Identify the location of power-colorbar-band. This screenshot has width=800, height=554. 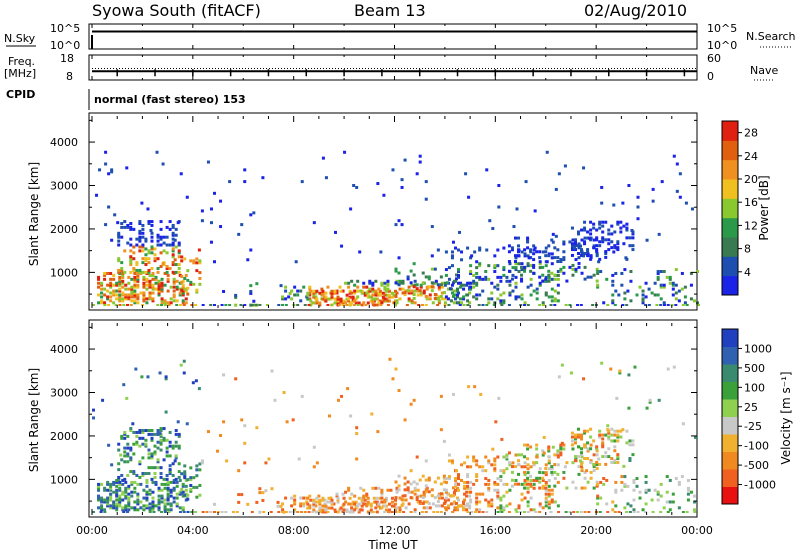
(730, 189).